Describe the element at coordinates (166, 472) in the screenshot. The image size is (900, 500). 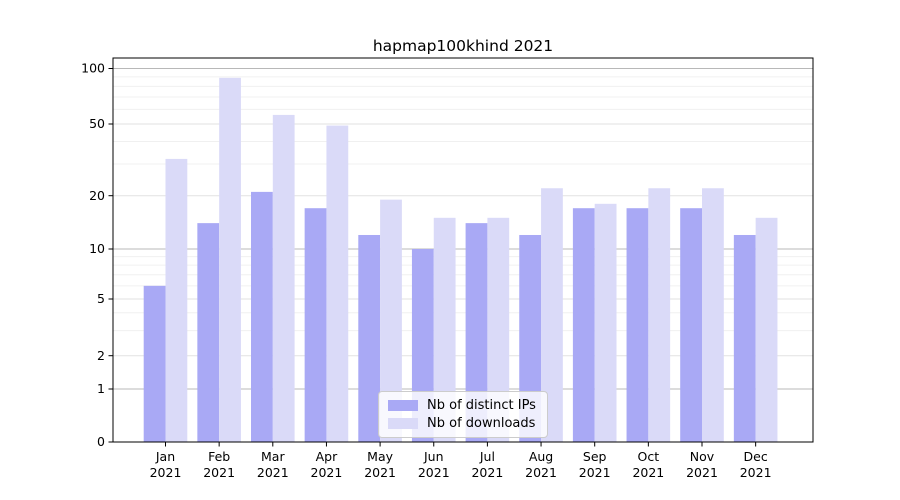
I see `x-tick-label-year-Jan: 2021` at that location.